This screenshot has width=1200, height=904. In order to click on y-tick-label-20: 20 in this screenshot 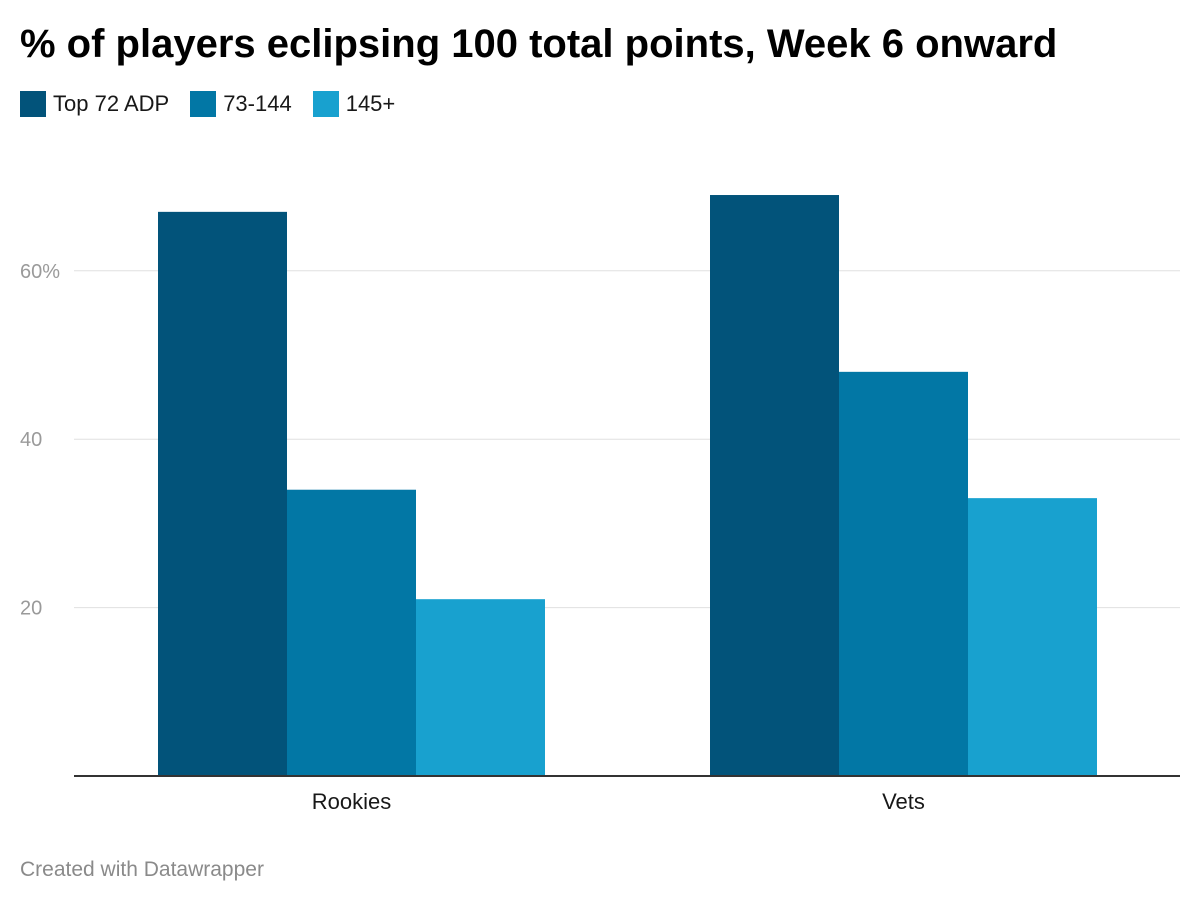, I will do `click(31, 609)`.